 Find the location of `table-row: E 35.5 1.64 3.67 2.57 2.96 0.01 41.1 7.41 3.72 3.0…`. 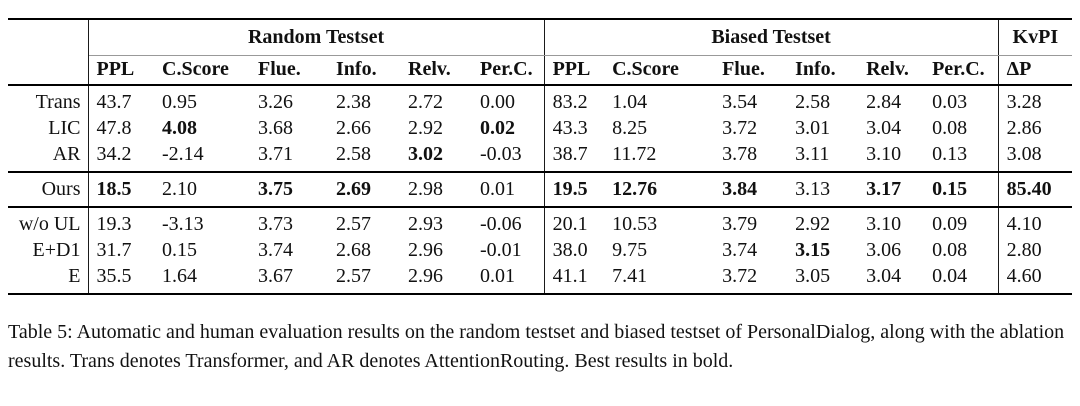

table-row: E 35.5 1.64 3.67 2.57 2.96 0.01 41.1 7.41 3.72 3.0… is located at coordinates (540, 279).